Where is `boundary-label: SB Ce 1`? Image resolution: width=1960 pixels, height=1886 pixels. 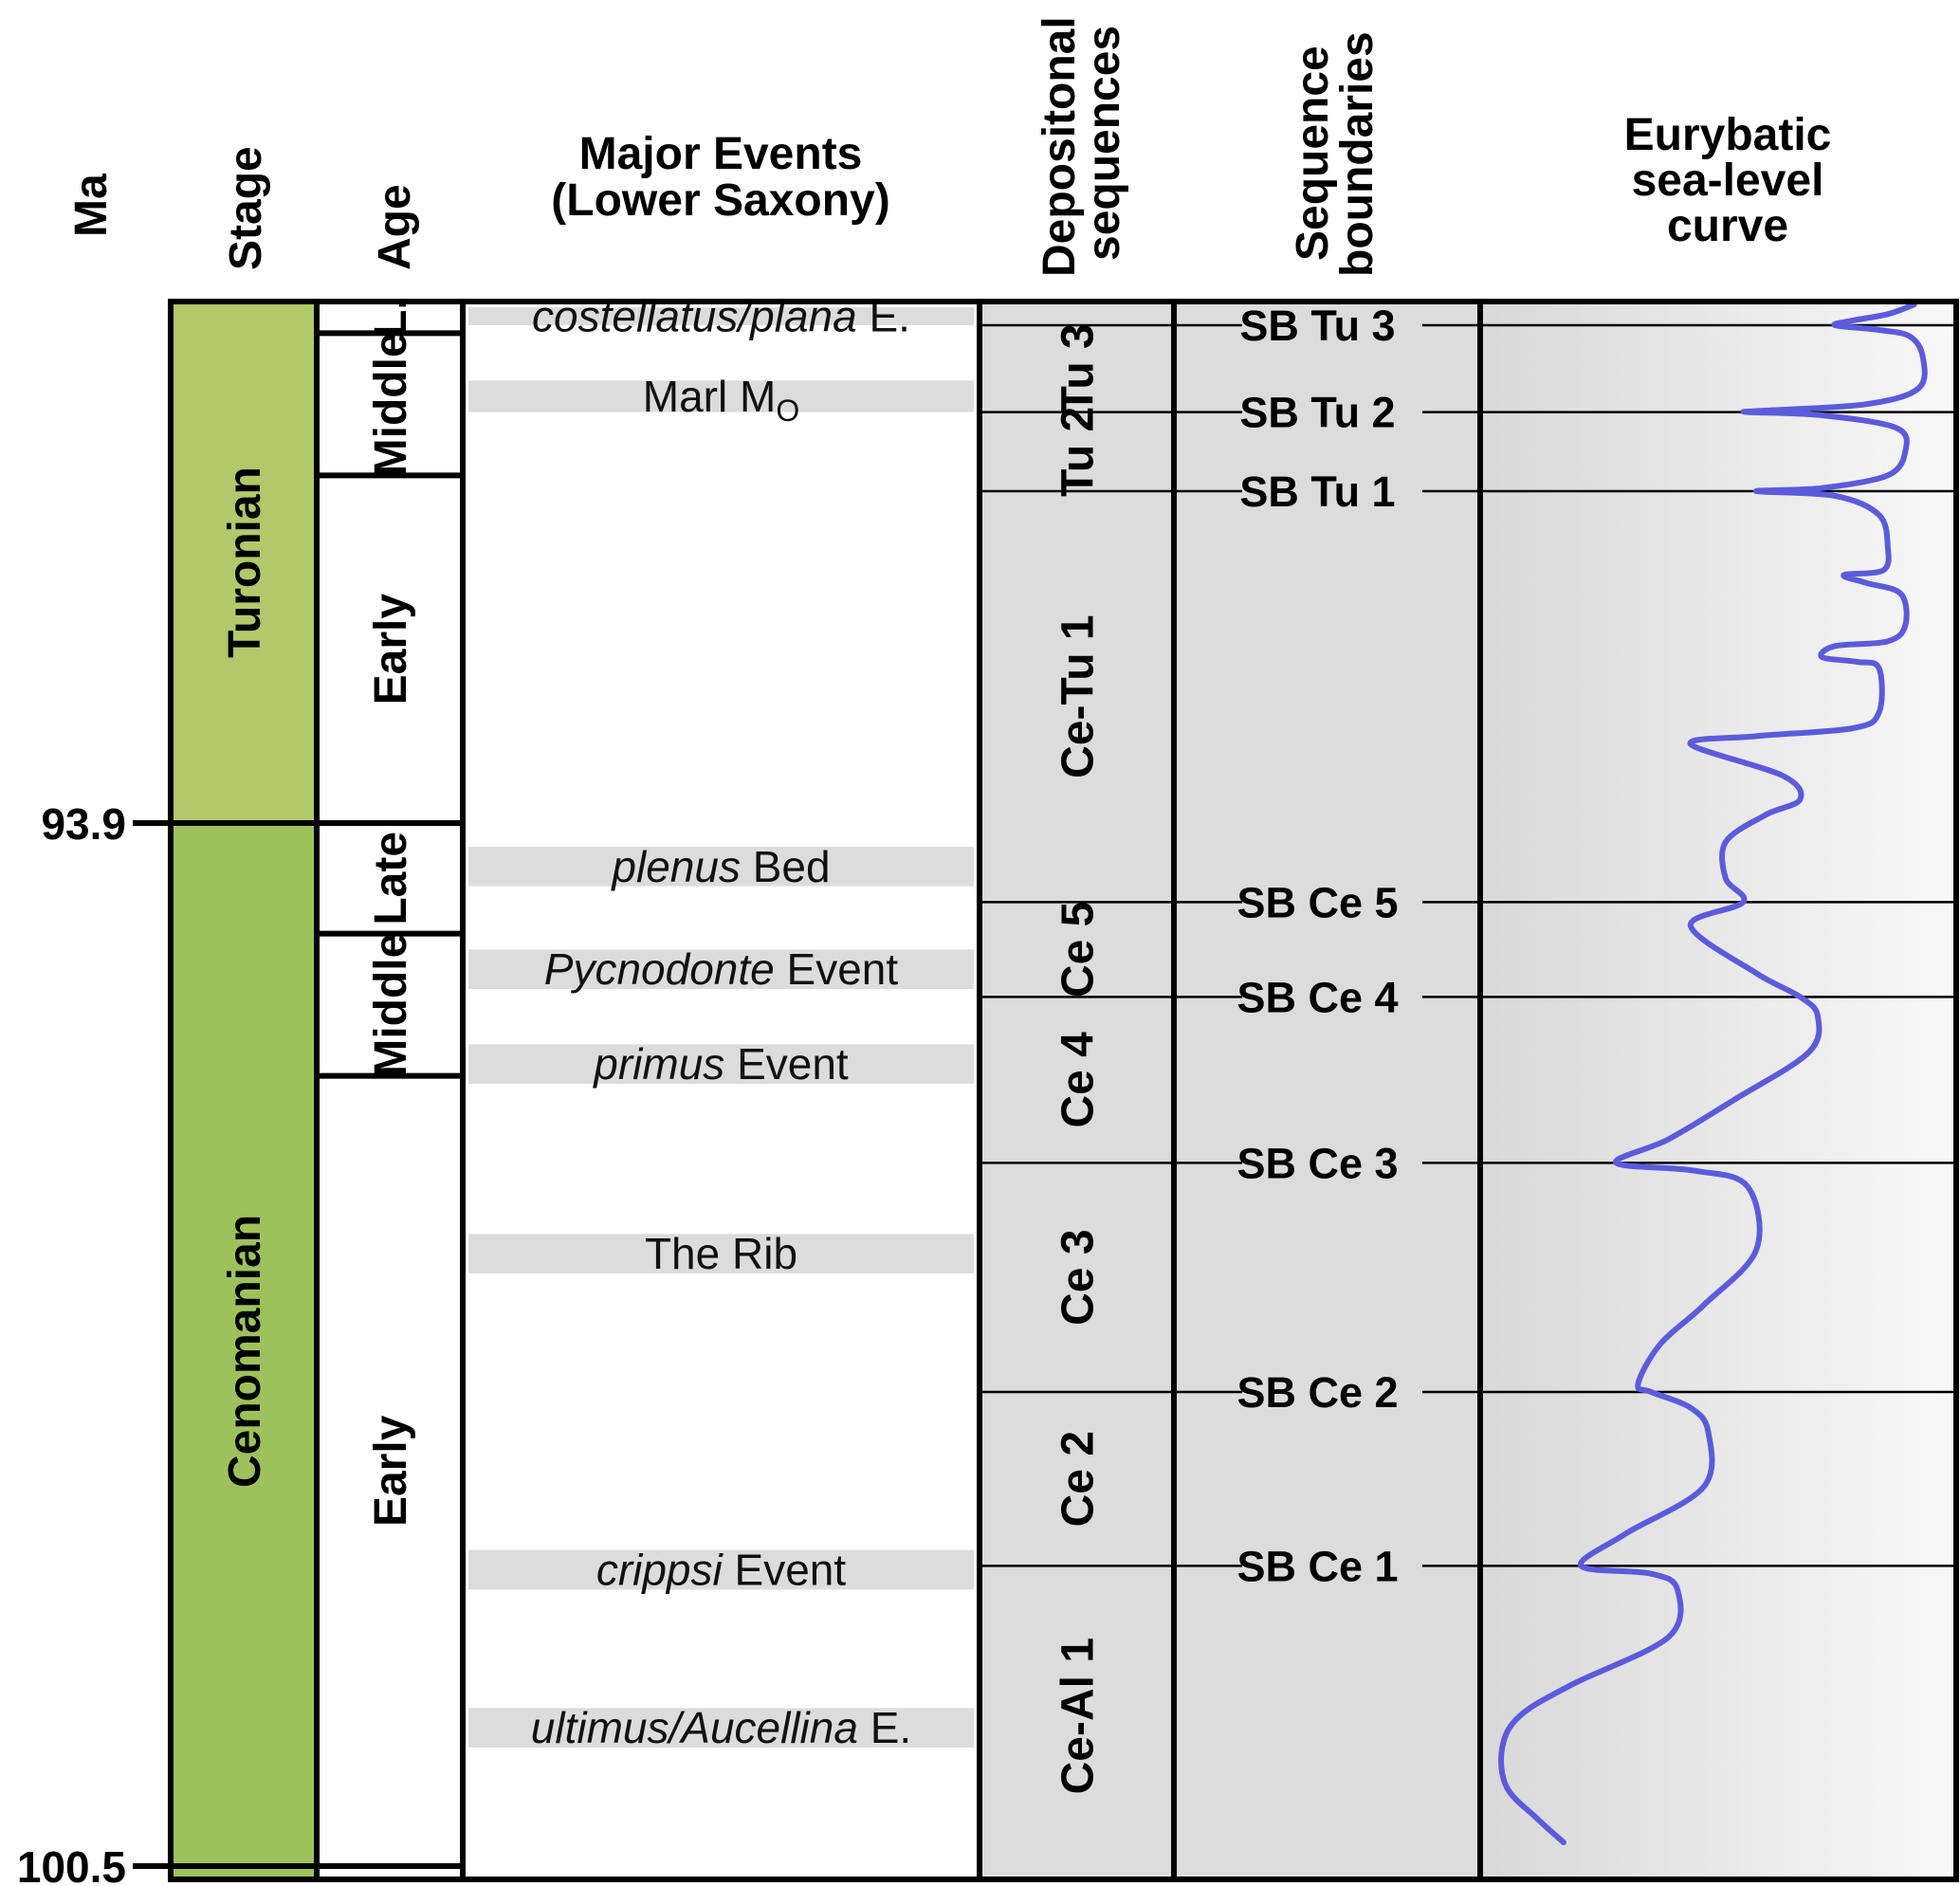 boundary-label: SB Ce 1 is located at coordinates (1317, 1566).